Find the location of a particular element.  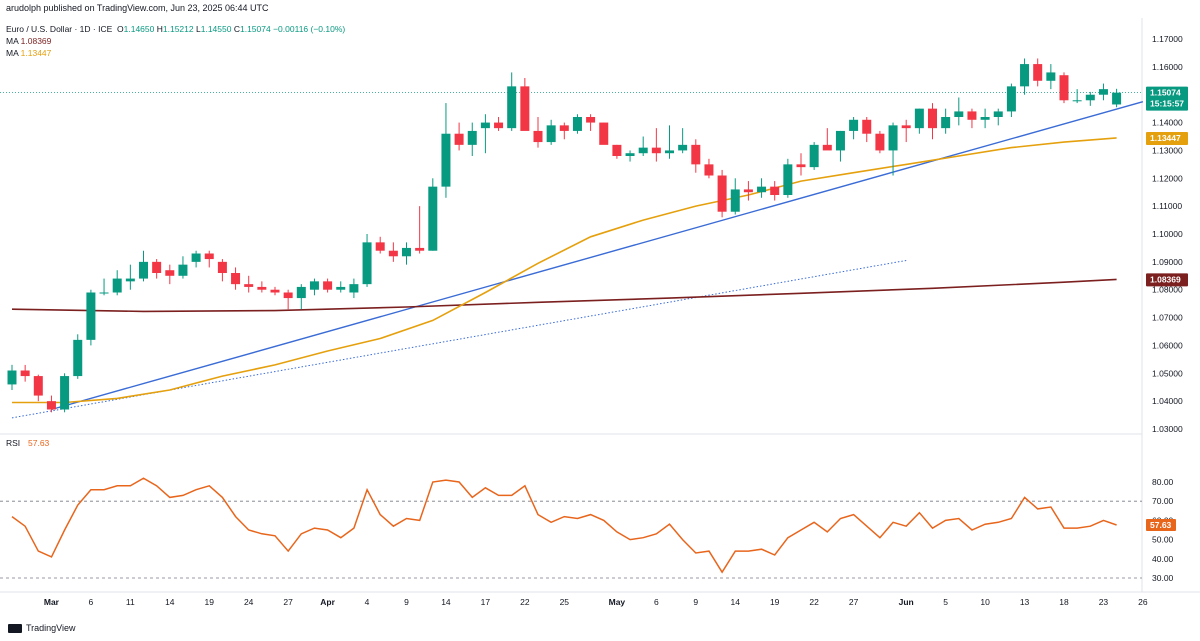

rsi-tick-label: 80.00 is located at coordinates (1163, 482).